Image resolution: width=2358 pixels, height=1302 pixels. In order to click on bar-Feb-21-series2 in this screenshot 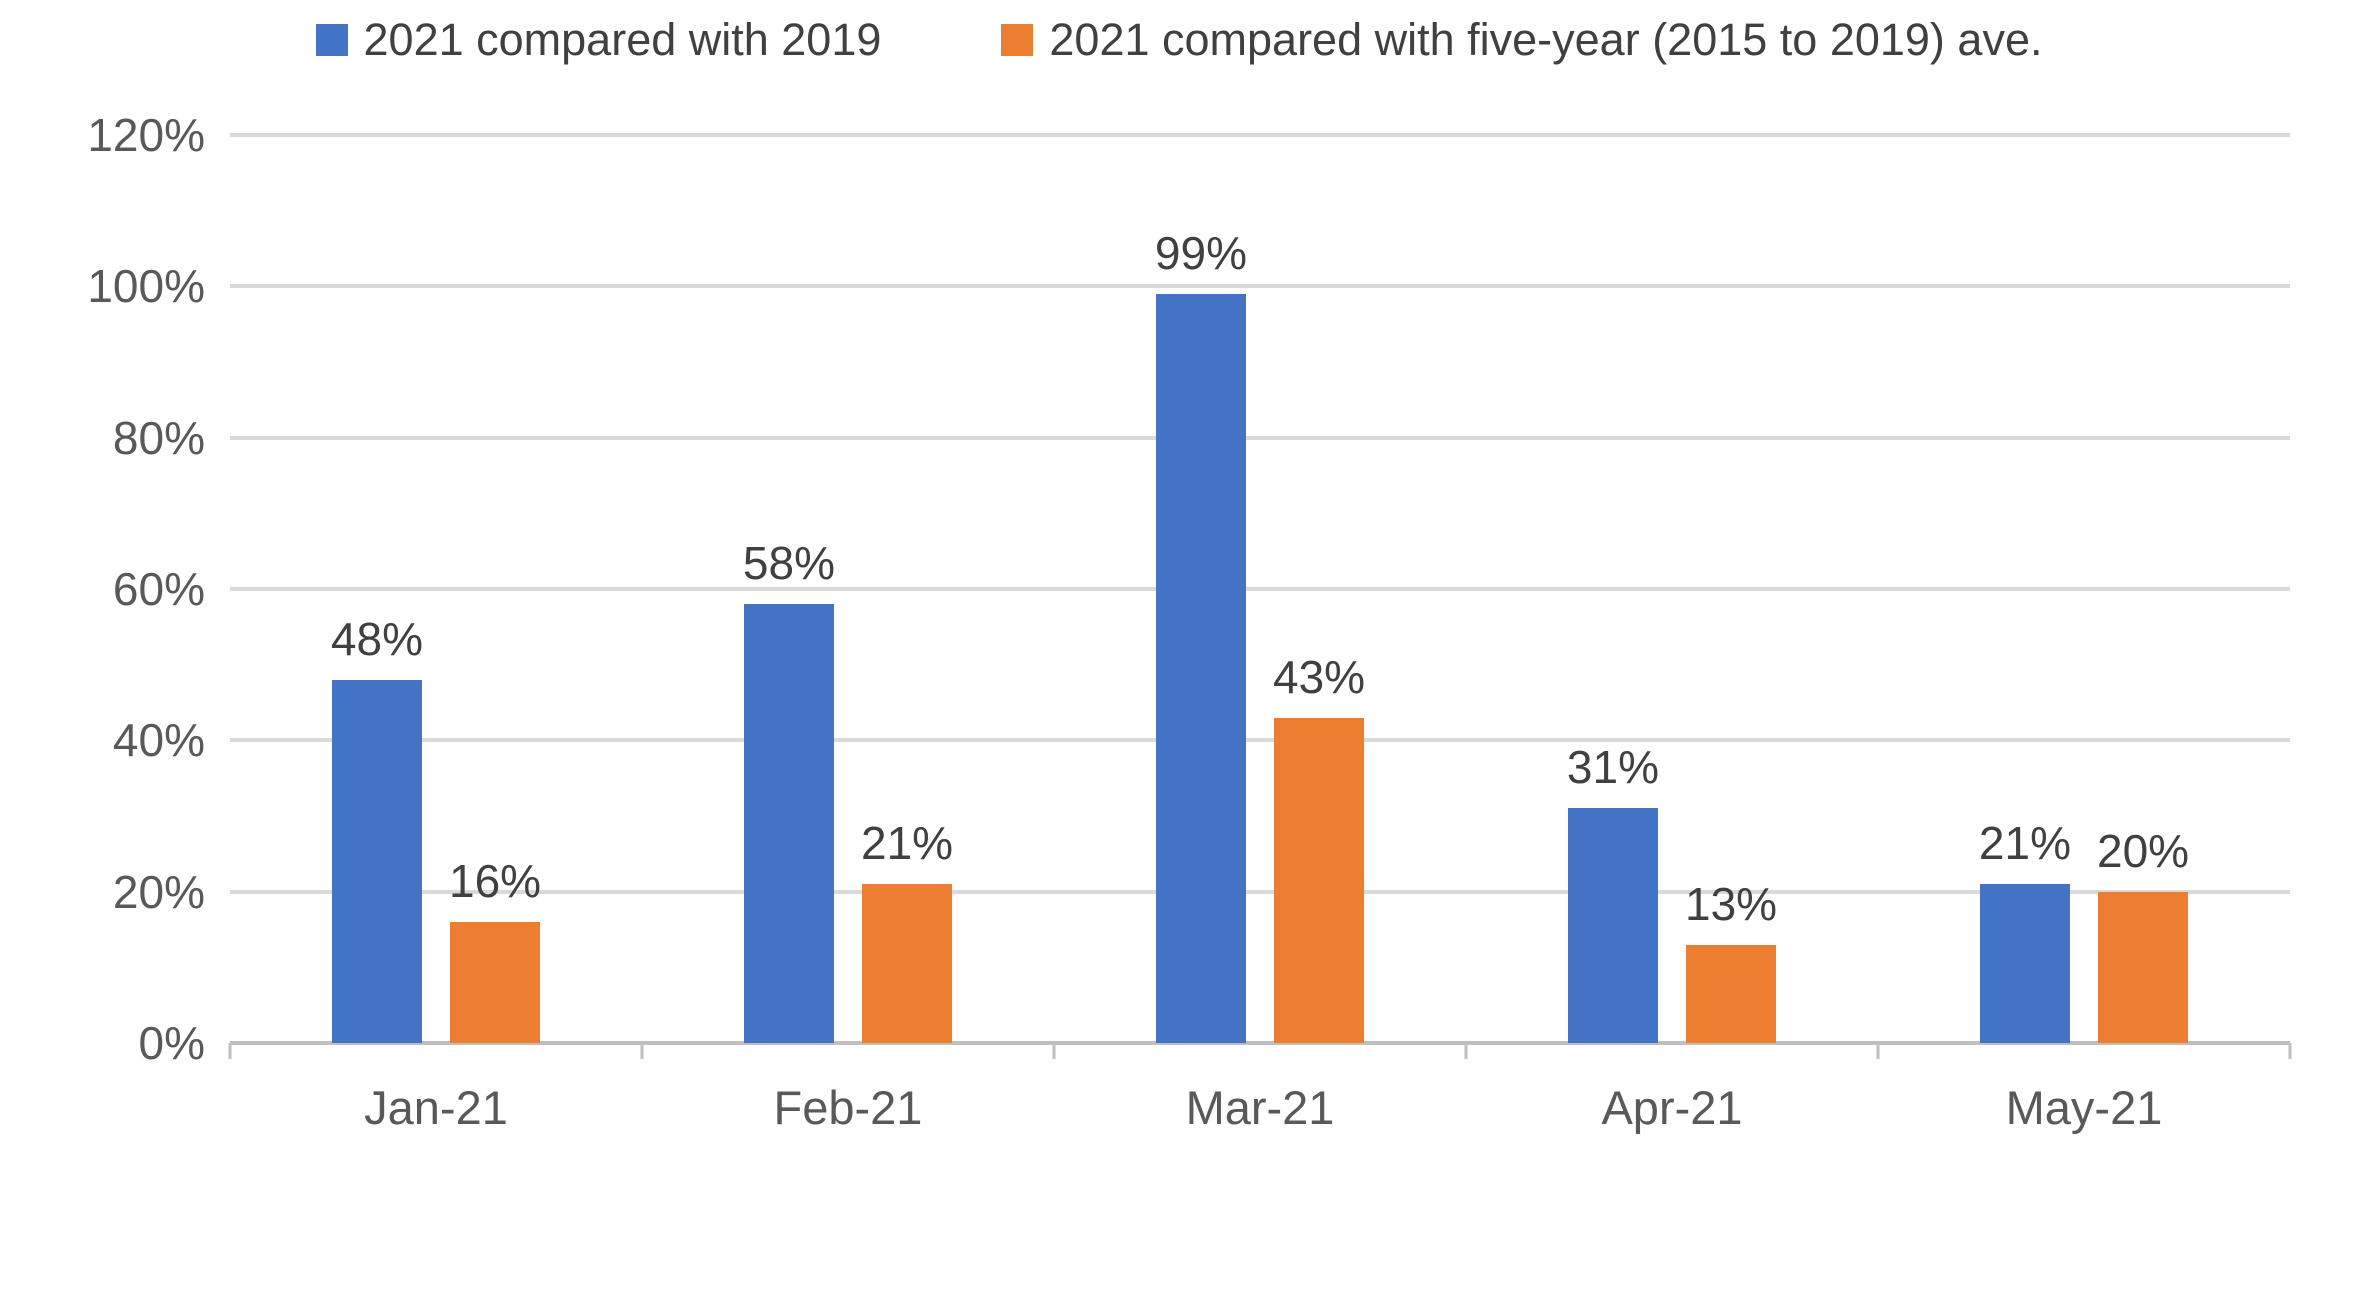, I will do `click(907, 963)`.